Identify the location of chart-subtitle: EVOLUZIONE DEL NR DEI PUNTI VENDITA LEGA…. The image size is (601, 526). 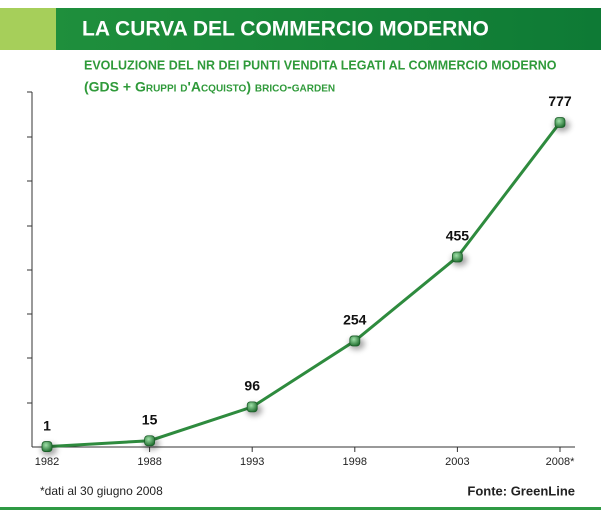
(320, 65).